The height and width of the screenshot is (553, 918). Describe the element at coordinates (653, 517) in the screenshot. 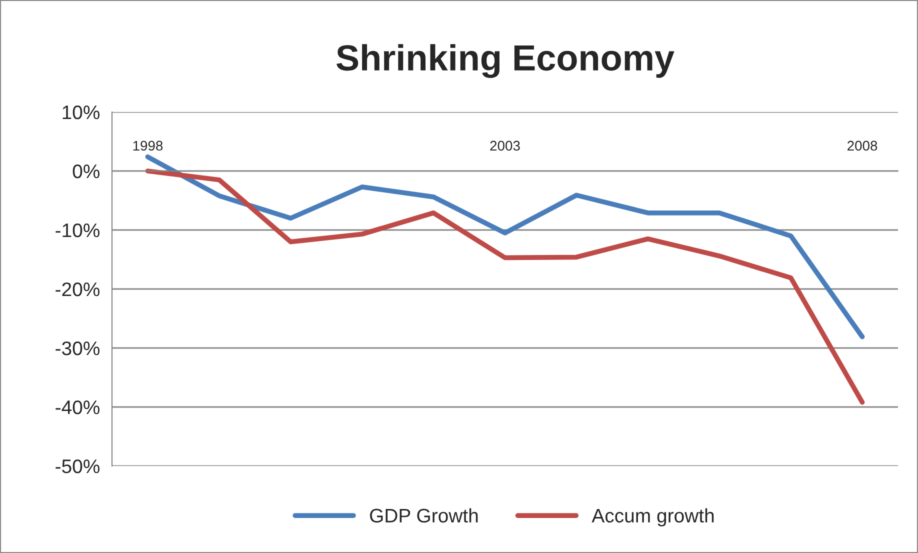

I see `legend-label: Accum growth` at that location.